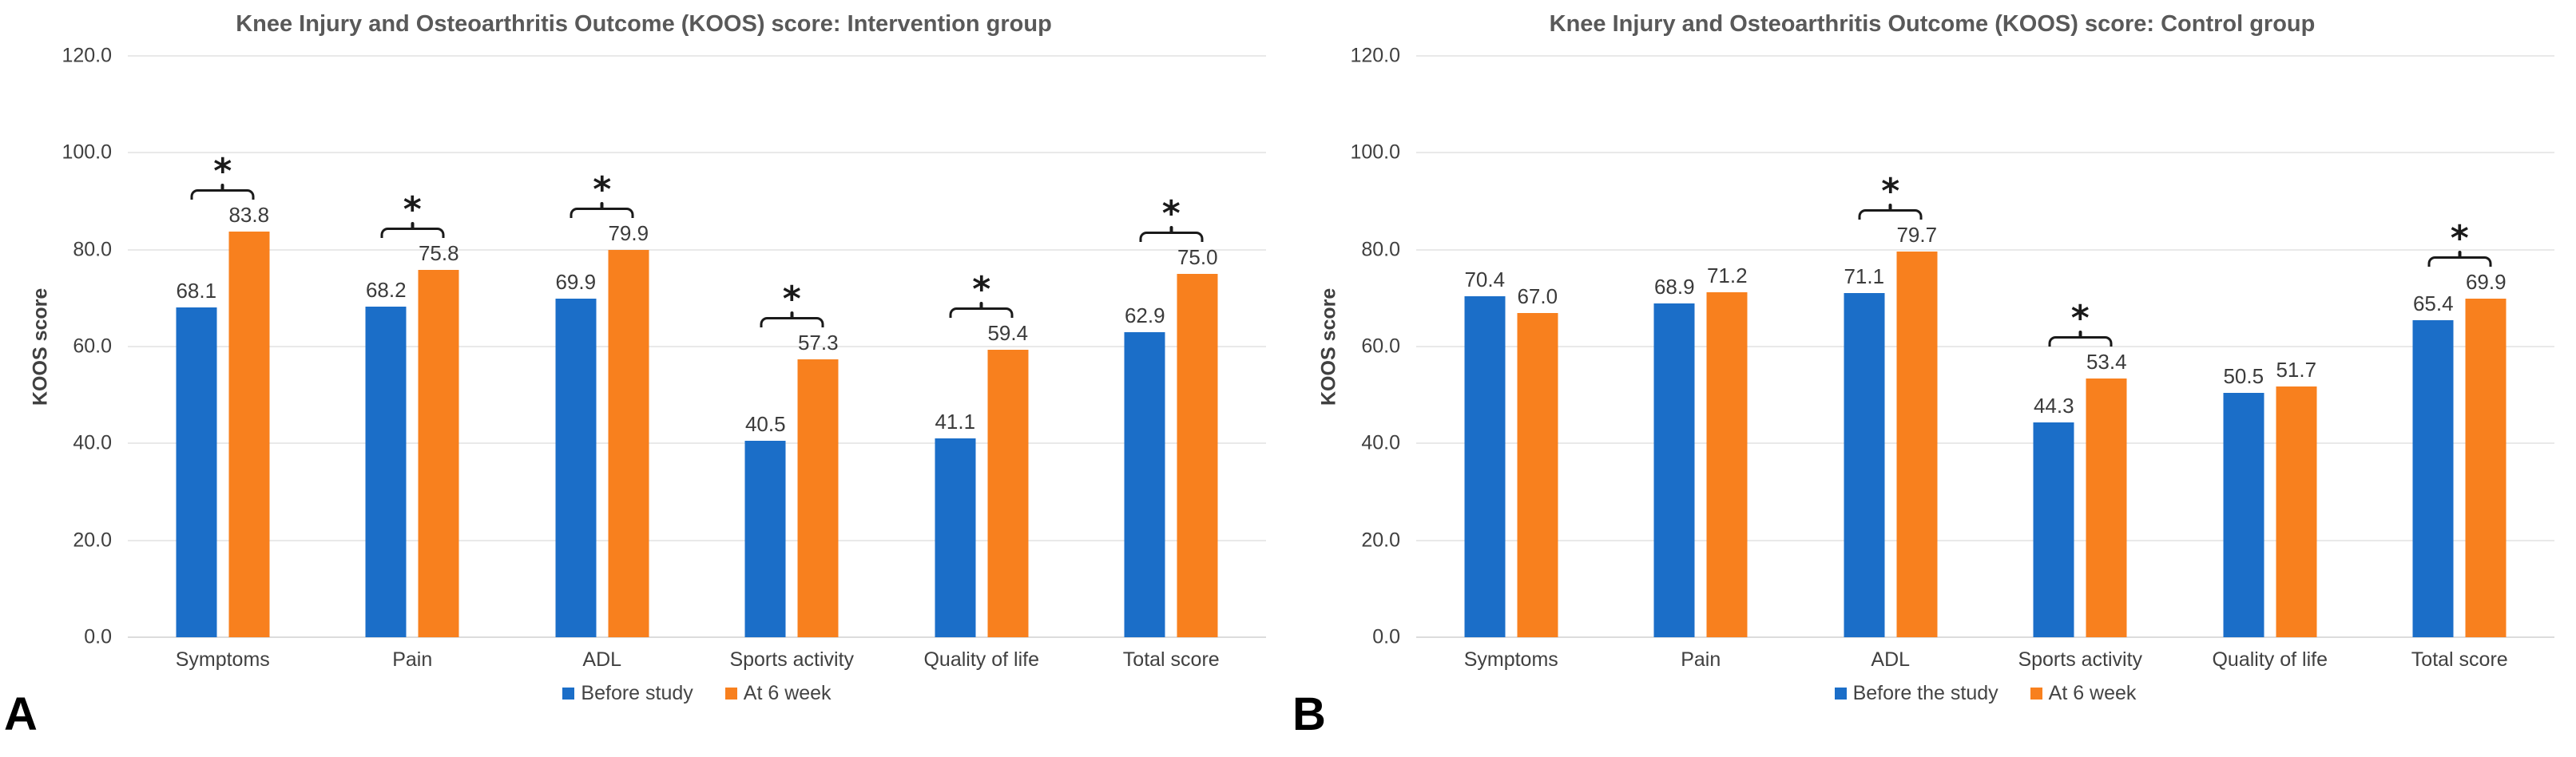 The height and width of the screenshot is (757, 2576). What do you see at coordinates (2459, 659) in the screenshot?
I see `x-category-label: Total score` at bounding box center [2459, 659].